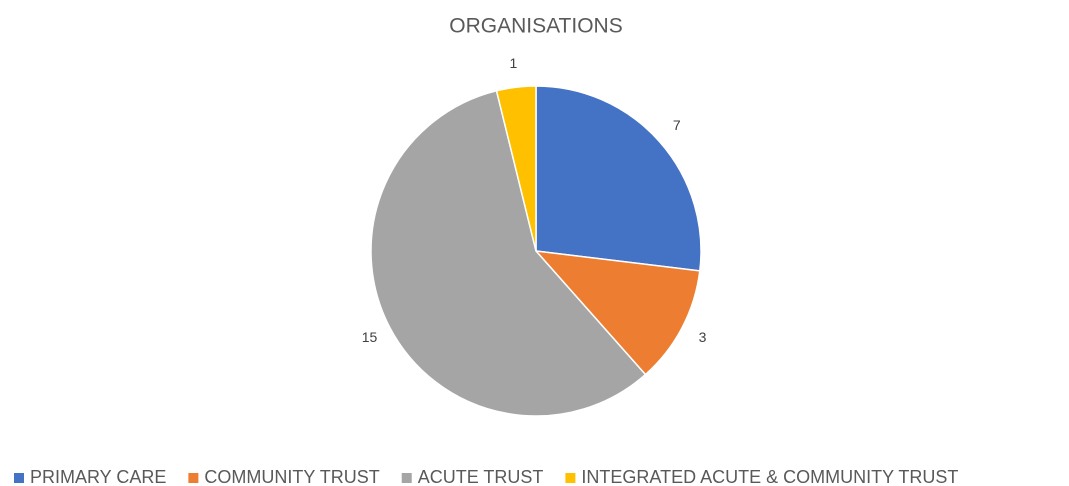  Describe the element at coordinates (513, 63) in the screenshot. I see `data-label: 1` at that location.